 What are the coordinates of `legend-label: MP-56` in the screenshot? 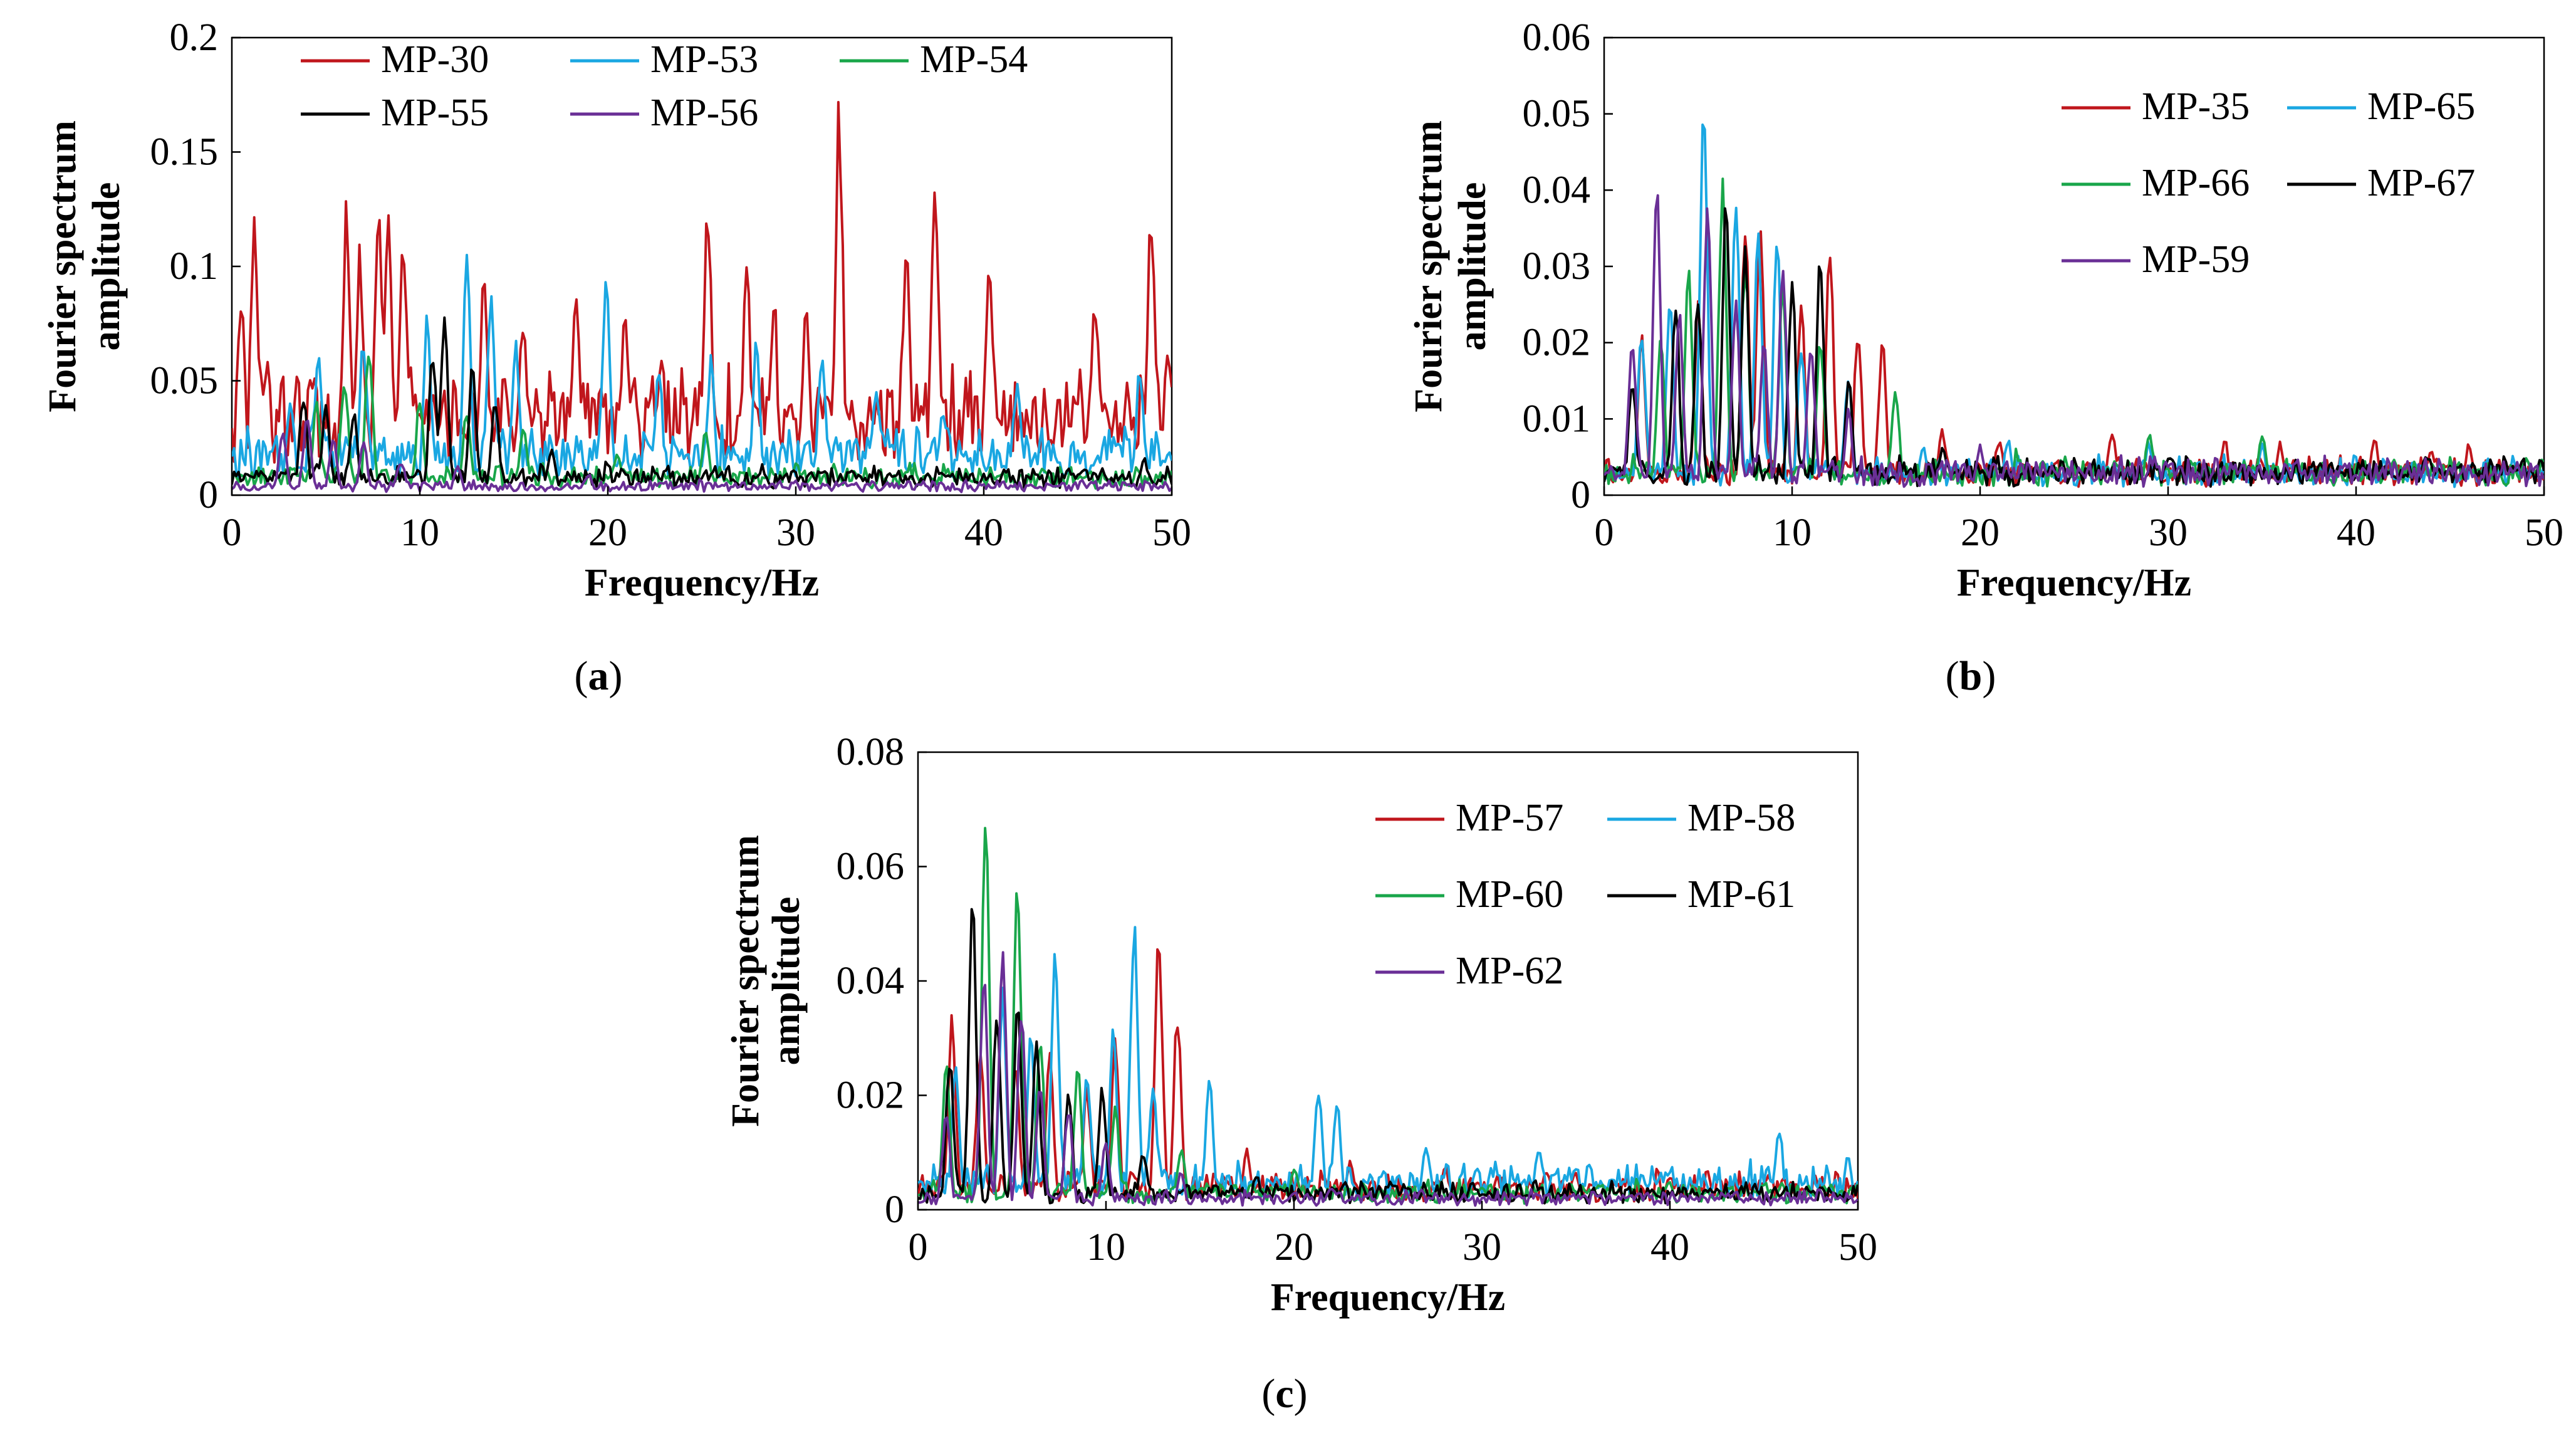 It's located at (704, 113).